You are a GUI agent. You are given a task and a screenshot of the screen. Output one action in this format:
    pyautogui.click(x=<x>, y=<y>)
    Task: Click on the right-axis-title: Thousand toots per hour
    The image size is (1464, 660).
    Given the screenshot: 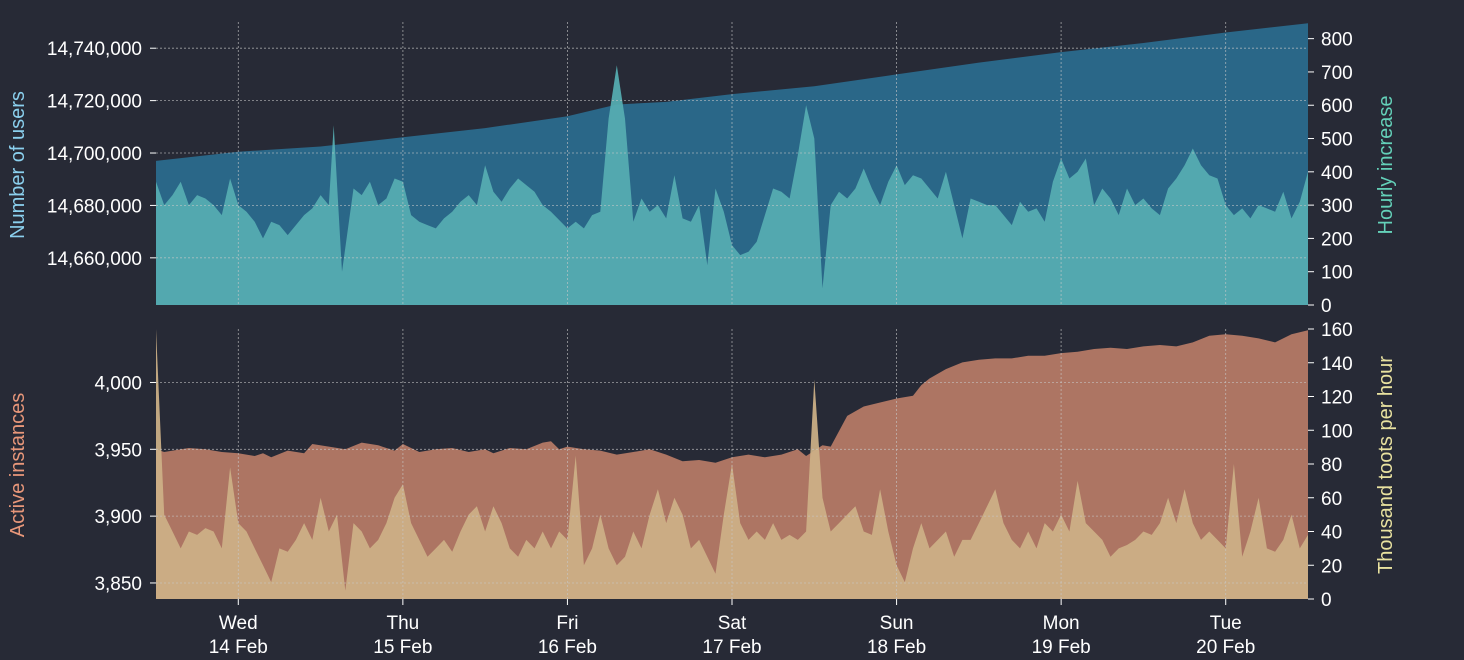 What is the action you would take?
    pyautogui.click(x=1386, y=465)
    